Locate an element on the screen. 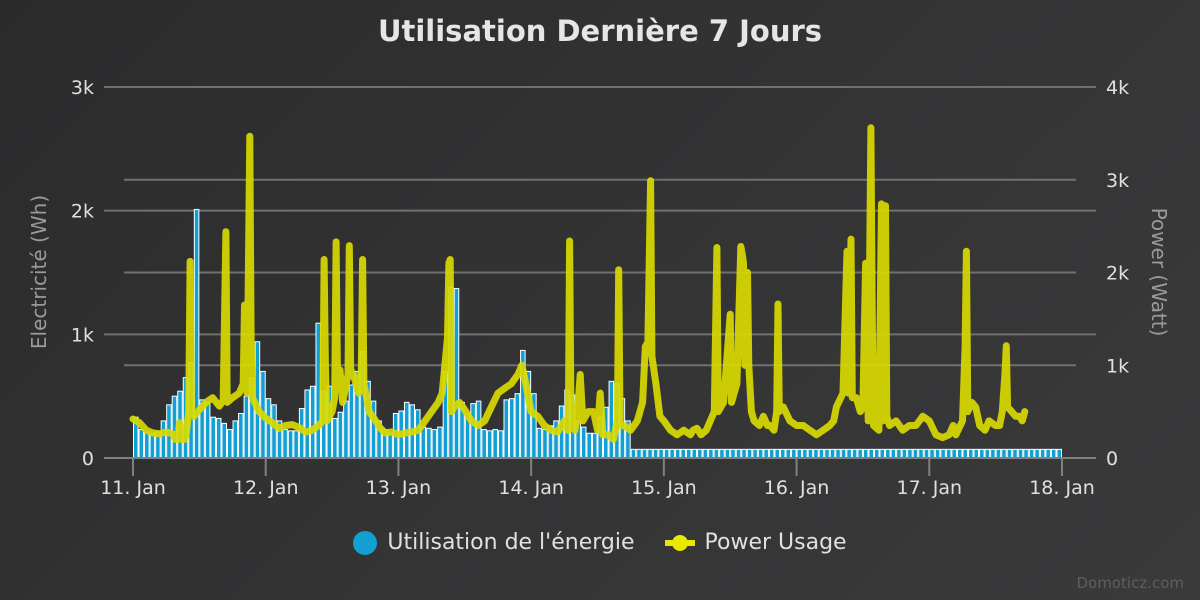 The height and width of the screenshot is (600, 1200). legend-item-energy: Utilisation de l'énergie is located at coordinates (494, 542).